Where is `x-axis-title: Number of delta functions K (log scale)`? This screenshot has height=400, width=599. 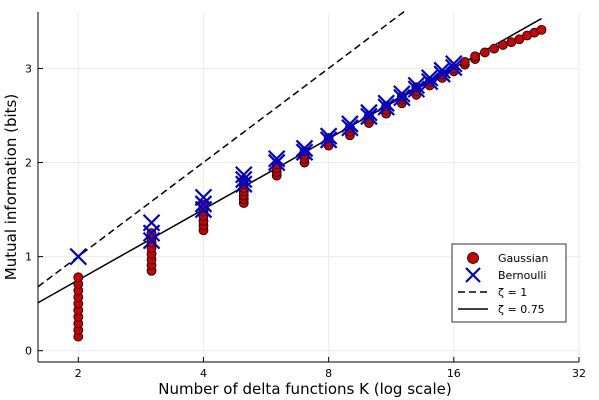 x-axis-title: Number of delta functions K (log scale) is located at coordinates (304, 389).